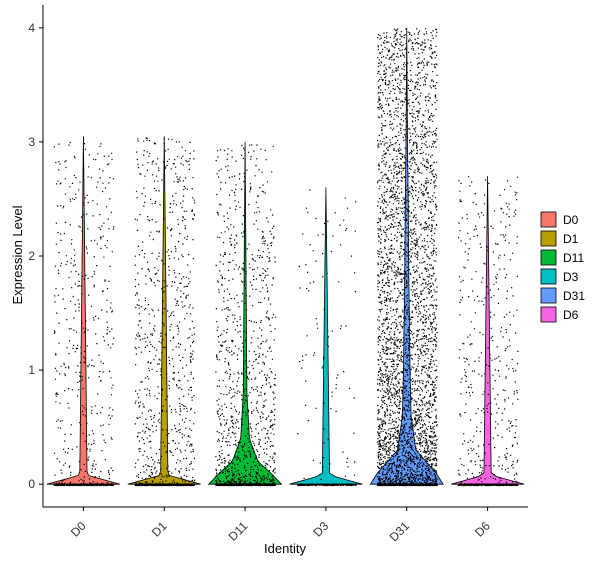  I want to click on violin-D11, so click(245, 313).